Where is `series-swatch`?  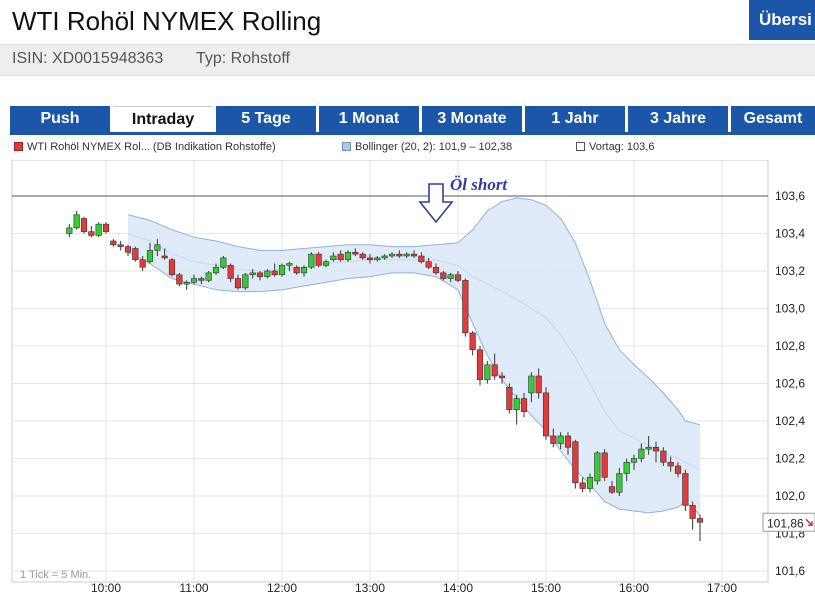 series-swatch is located at coordinates (18, 146).